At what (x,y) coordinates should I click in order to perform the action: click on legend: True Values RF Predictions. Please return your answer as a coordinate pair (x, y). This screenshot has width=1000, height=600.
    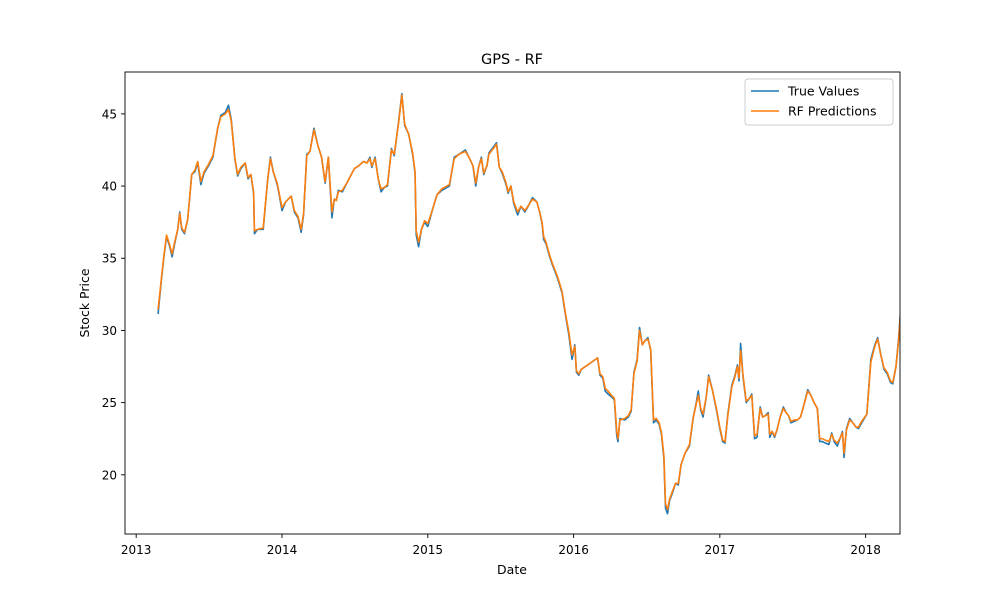
    Looking at the image, I should click on (819, 102).